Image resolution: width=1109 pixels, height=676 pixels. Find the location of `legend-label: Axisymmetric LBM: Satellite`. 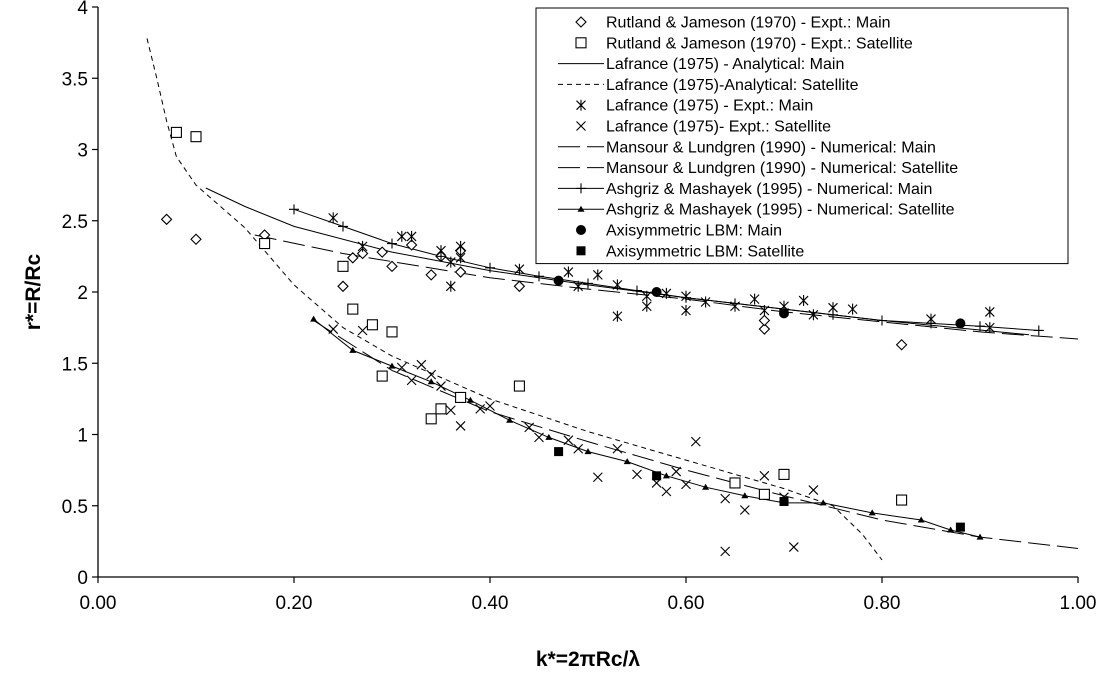

legend-label: Axisymmetric LBM: Satellite is located at coordinates (705, 251).